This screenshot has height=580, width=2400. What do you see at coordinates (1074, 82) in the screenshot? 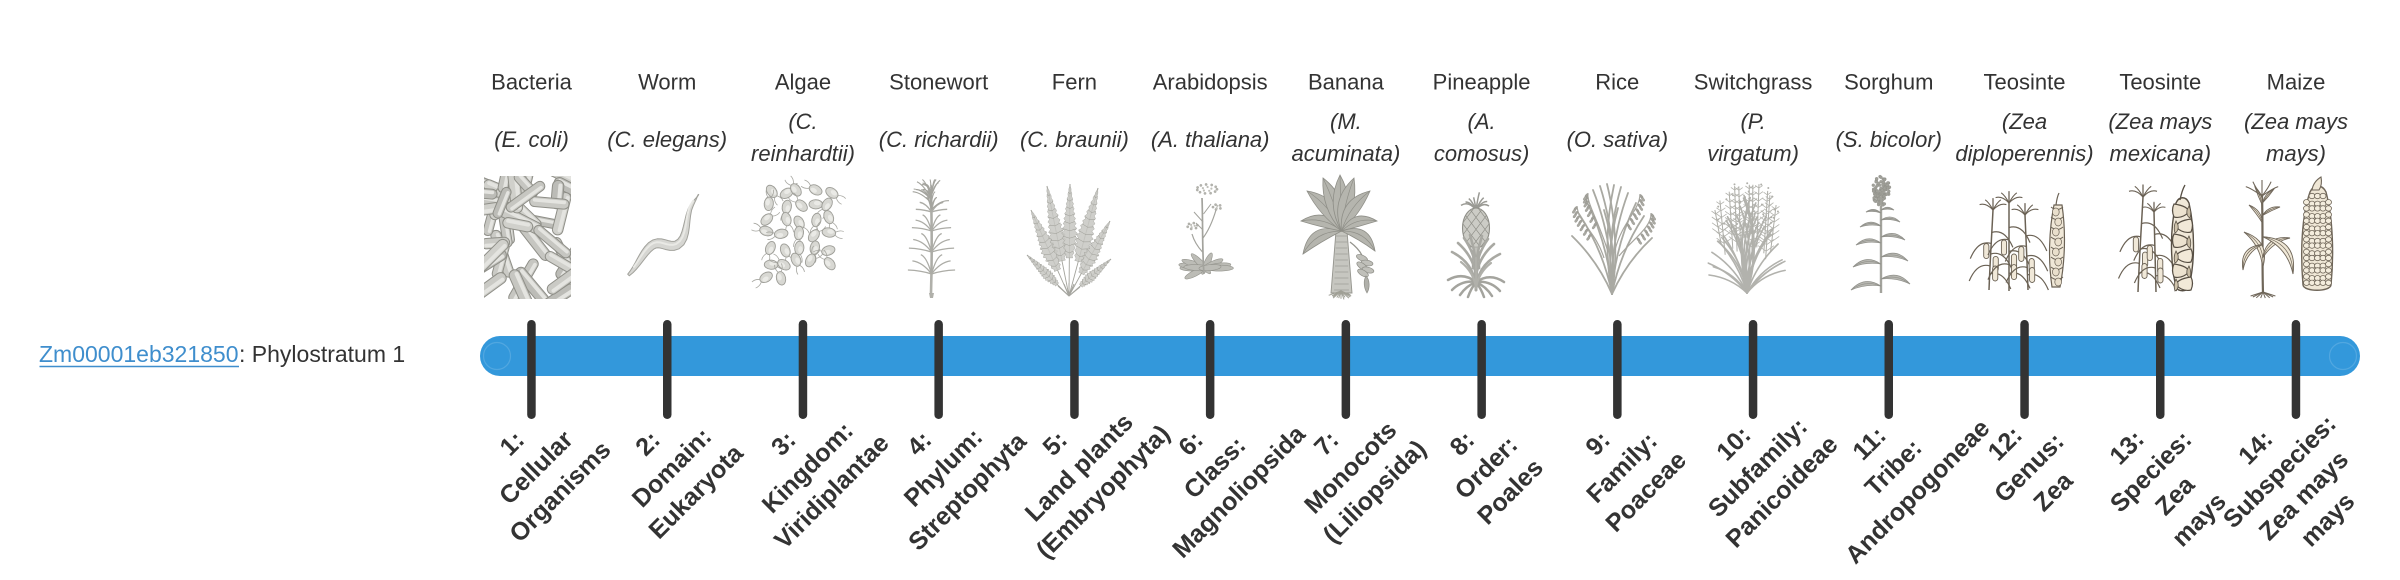
I see `svg-text: Fern` at bounding box center [1074, 82].